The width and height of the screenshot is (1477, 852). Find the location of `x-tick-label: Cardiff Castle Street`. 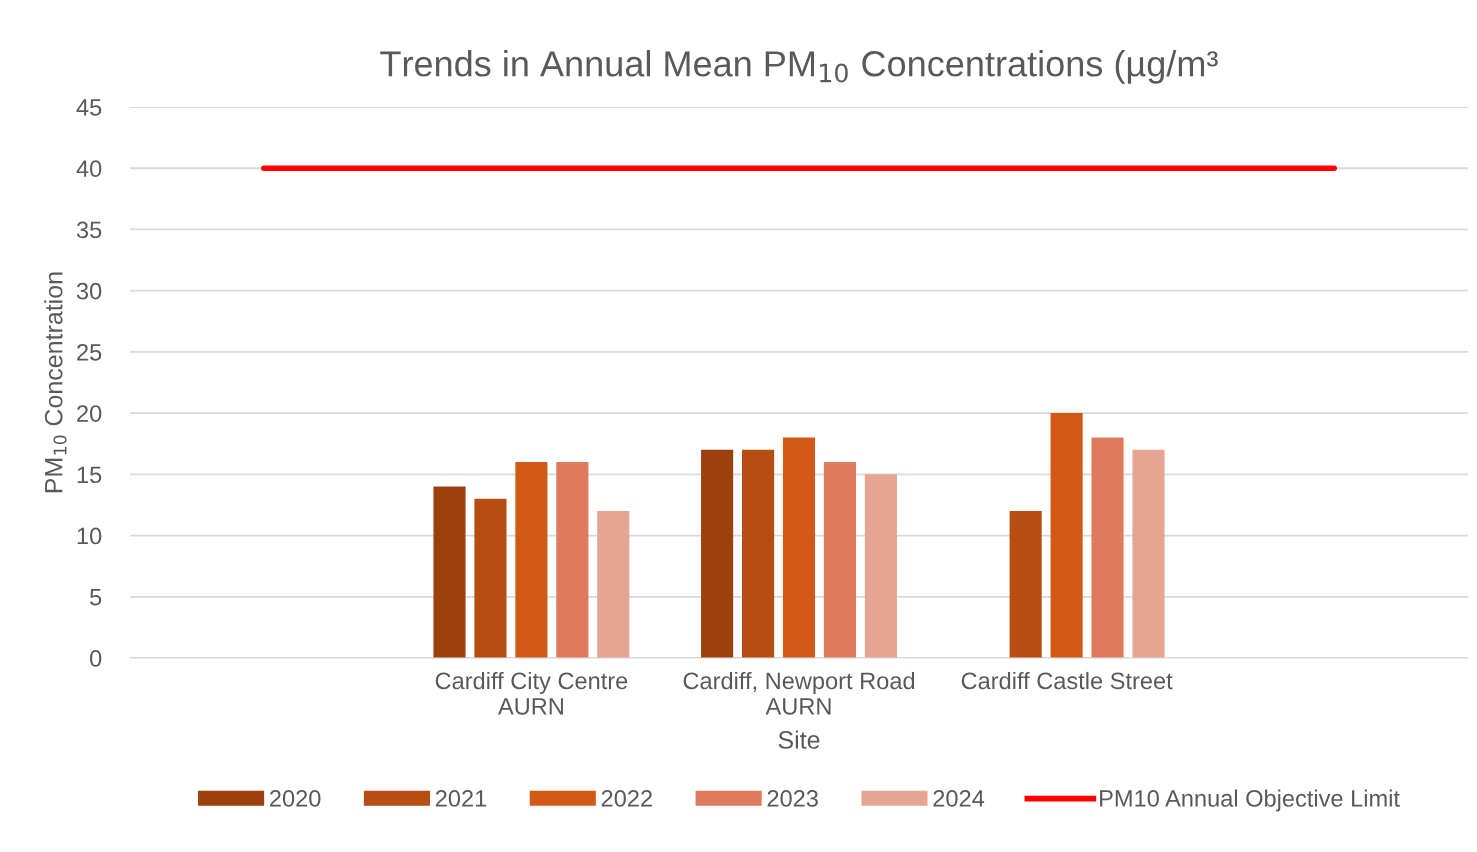

x-tick-label: Cardiff Castle Street is located at coordinates (1067, 680).